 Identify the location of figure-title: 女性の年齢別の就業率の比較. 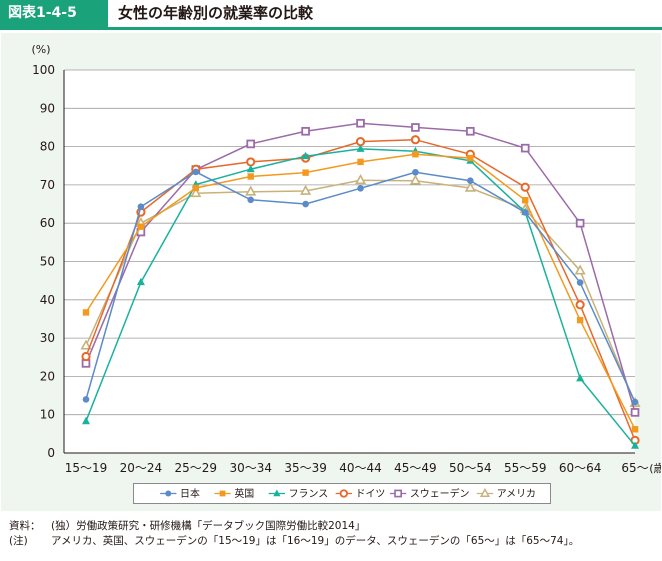
(216, 13).